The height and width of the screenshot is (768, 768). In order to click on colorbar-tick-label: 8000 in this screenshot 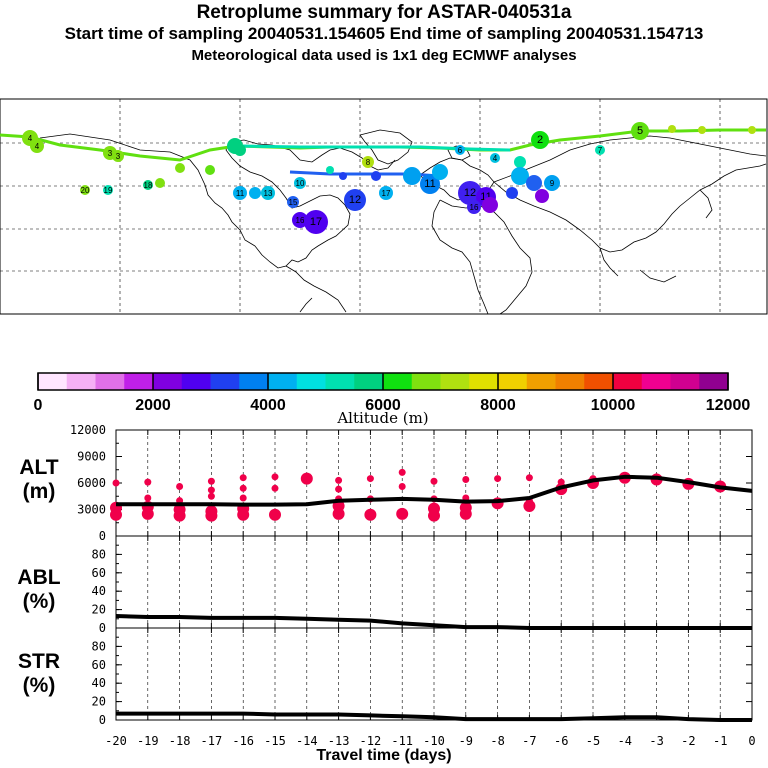, I will do `click(498, 405)`.